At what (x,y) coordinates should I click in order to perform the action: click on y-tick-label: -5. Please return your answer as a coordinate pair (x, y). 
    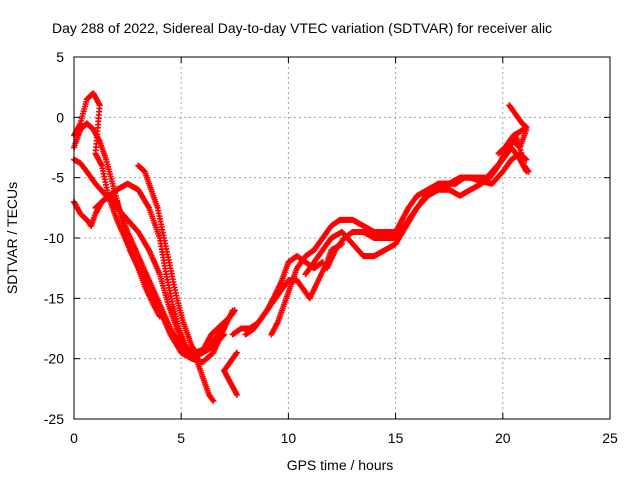
    Looking at the image, I should click on (58, 178).